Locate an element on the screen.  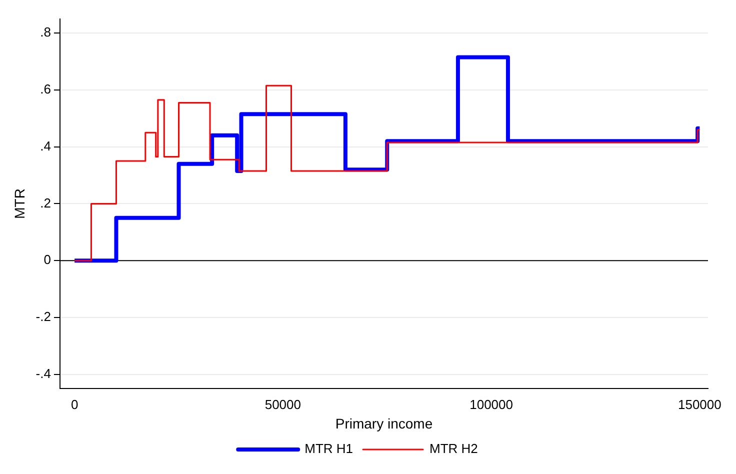
y-tick-label: .6 is located at coordinates (45, 88).